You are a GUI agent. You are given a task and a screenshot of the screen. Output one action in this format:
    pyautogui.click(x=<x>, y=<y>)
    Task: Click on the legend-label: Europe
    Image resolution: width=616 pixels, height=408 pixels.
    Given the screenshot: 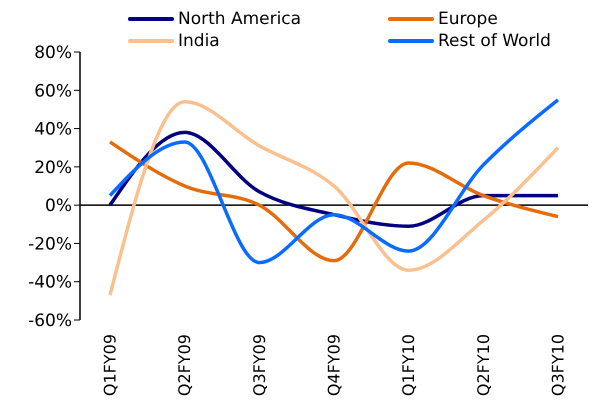 What is the action you would take?
    pyautogui.click(x=468, y=19)
    